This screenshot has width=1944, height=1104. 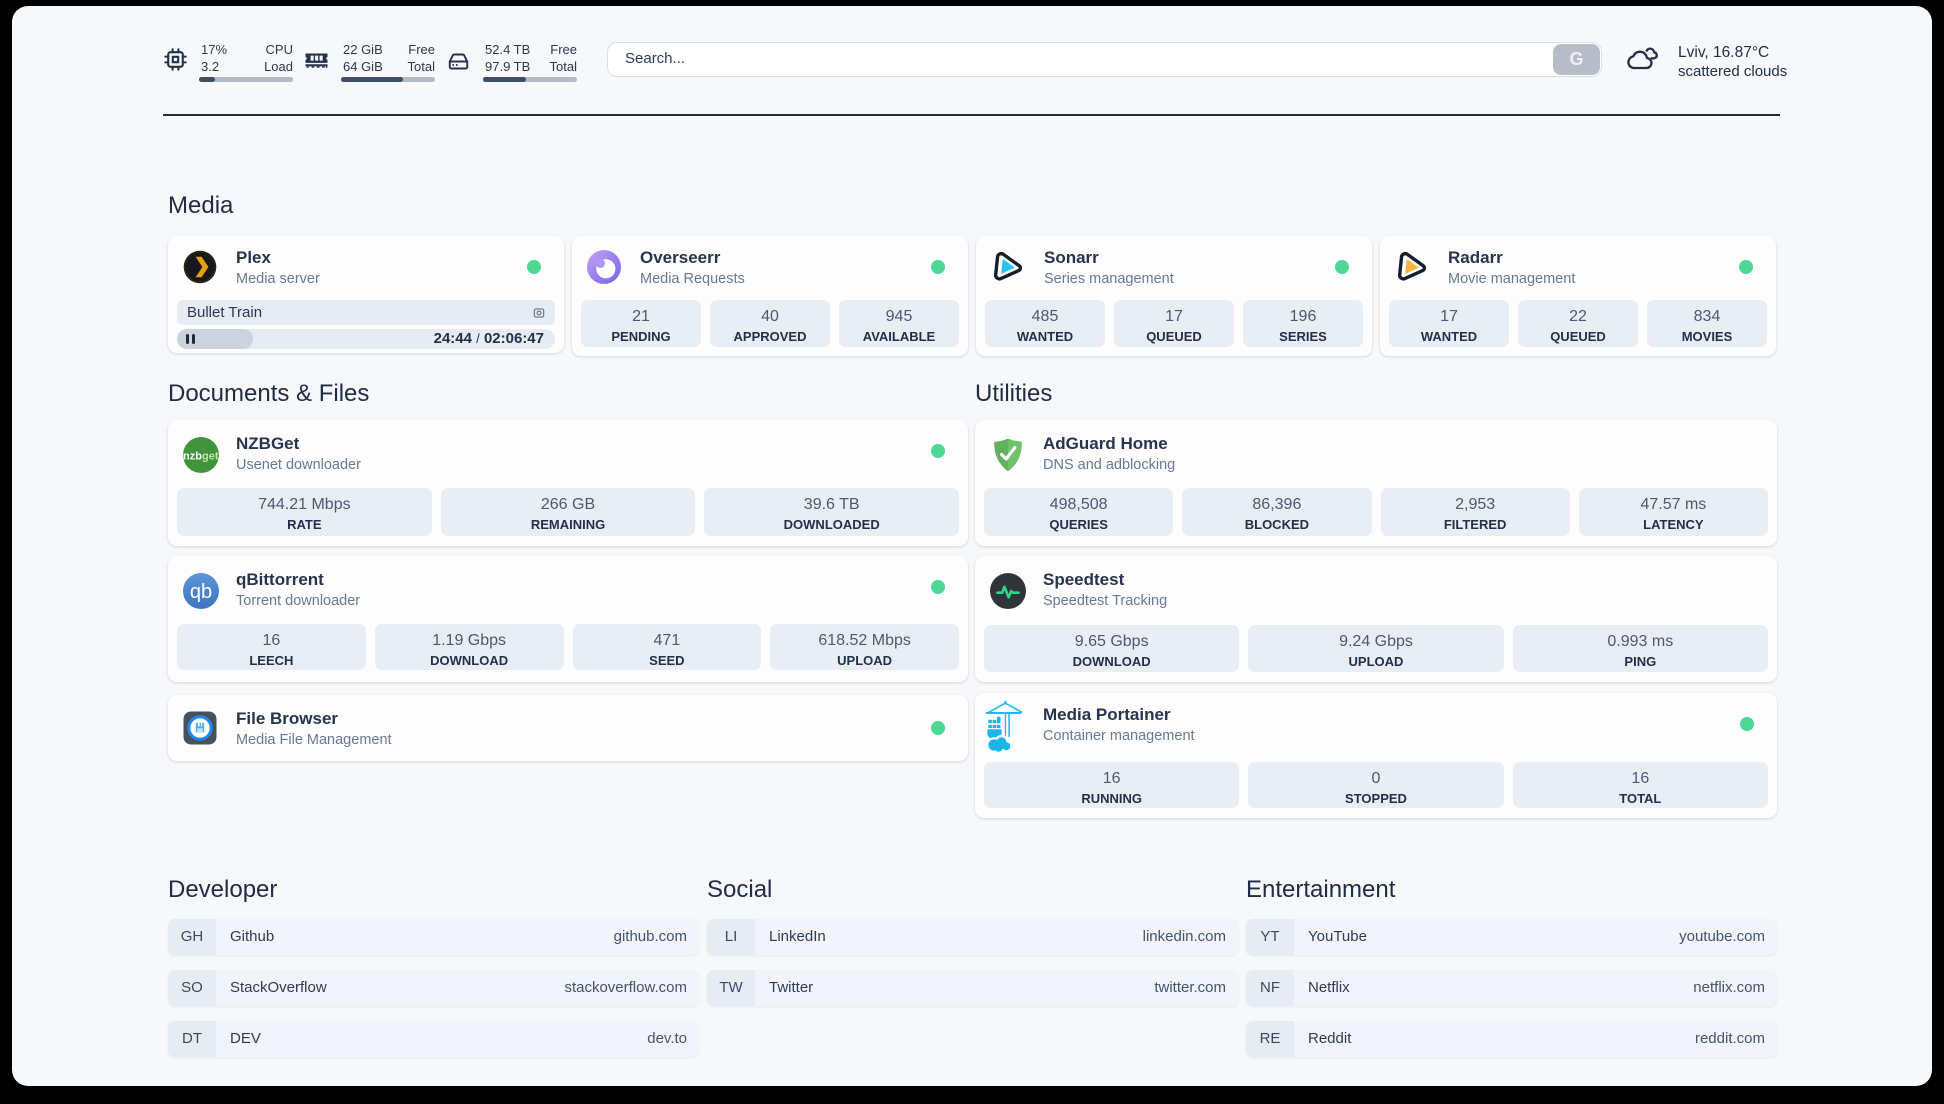 What do you see at coordinates (201, 592) in the screenshot?
I see `svg-text: qb` at bounding box center [201, 592].